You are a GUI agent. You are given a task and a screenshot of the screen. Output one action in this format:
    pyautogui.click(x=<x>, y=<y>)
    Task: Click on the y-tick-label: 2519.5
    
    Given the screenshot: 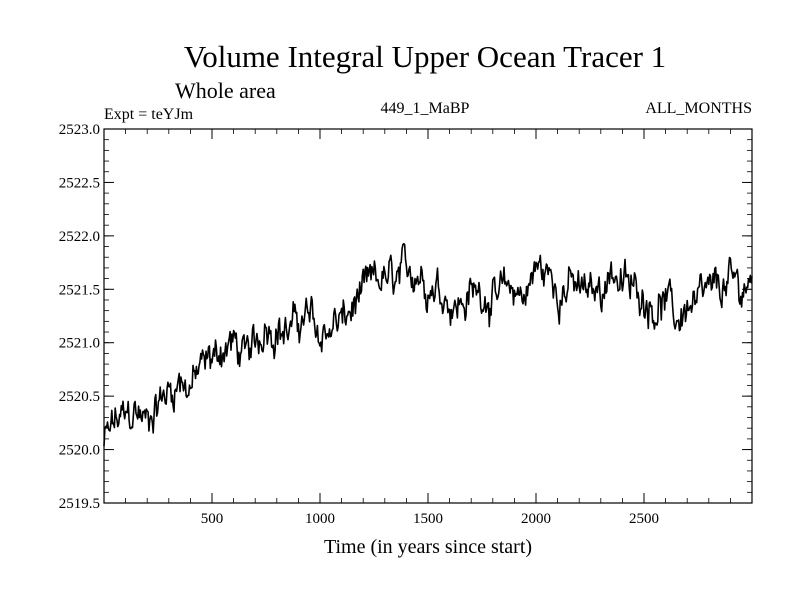 What is the action you would take?
    pyautogui.click(x=79, y=504)
    